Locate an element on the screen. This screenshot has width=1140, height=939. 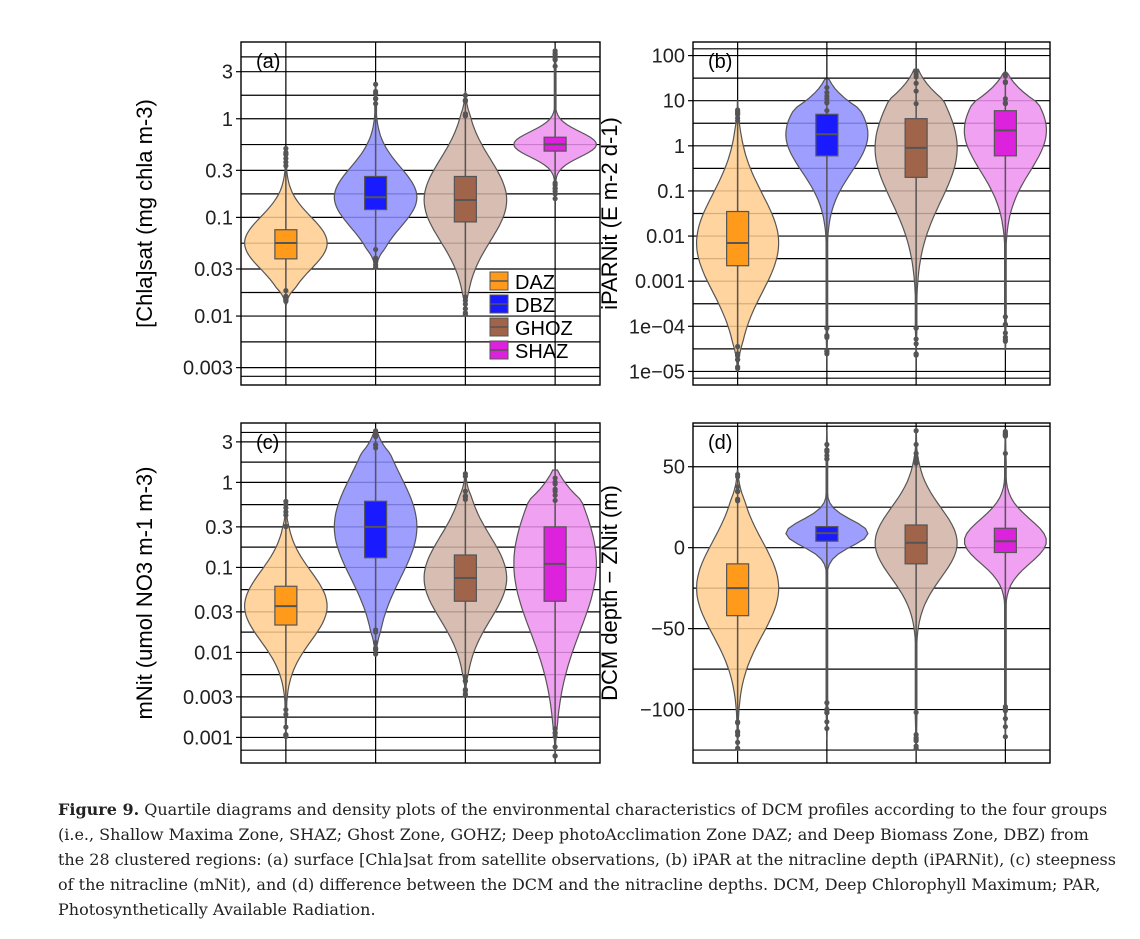
y-axis-label: mNit (umol NO3 m-1 m-3) is located at coordinates (144, 592).